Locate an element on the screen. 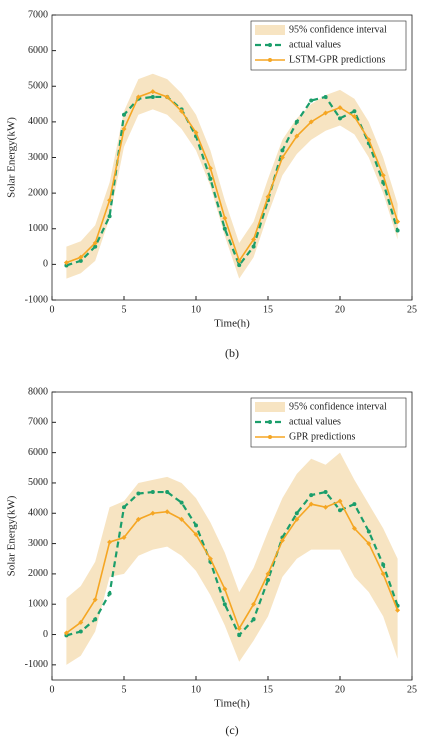  legend-label: actual values is located at coordinates (315, 44).